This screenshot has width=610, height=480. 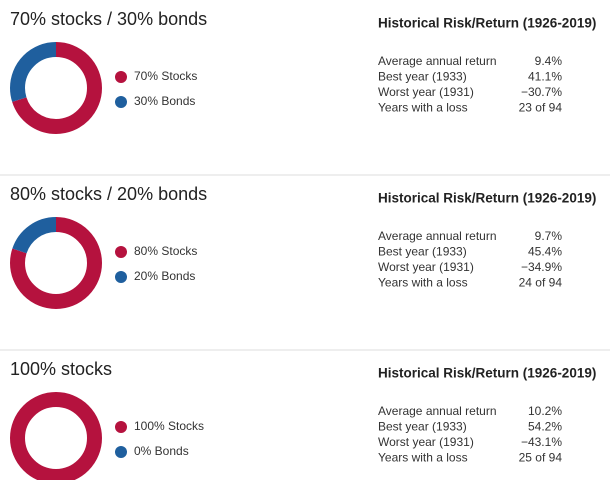 What do you see at coordinates (541, 283) in the screenshot?
I see `stat-value: 24 of 94` at bounding box center [541, 283].